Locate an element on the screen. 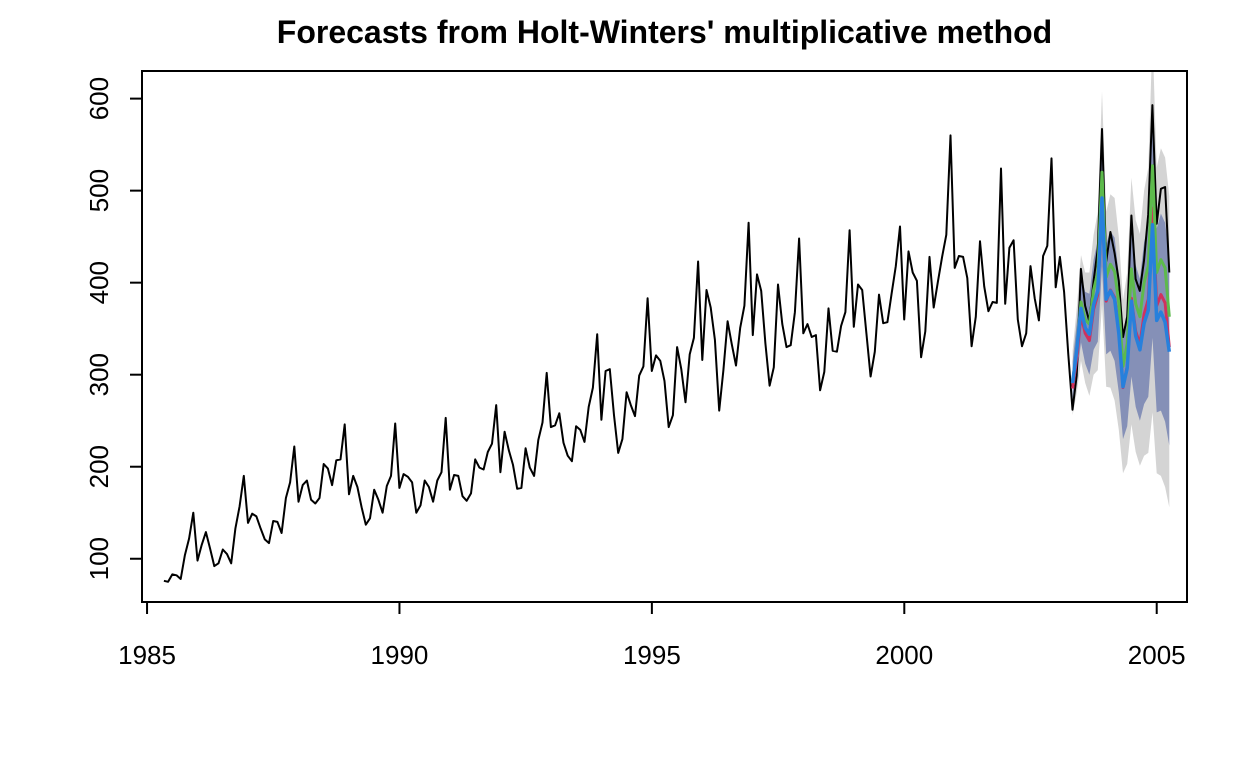 The height and width of the screenshot is (778, 1259). x-tick-label: 2000 is located at coordinates (904, 655).